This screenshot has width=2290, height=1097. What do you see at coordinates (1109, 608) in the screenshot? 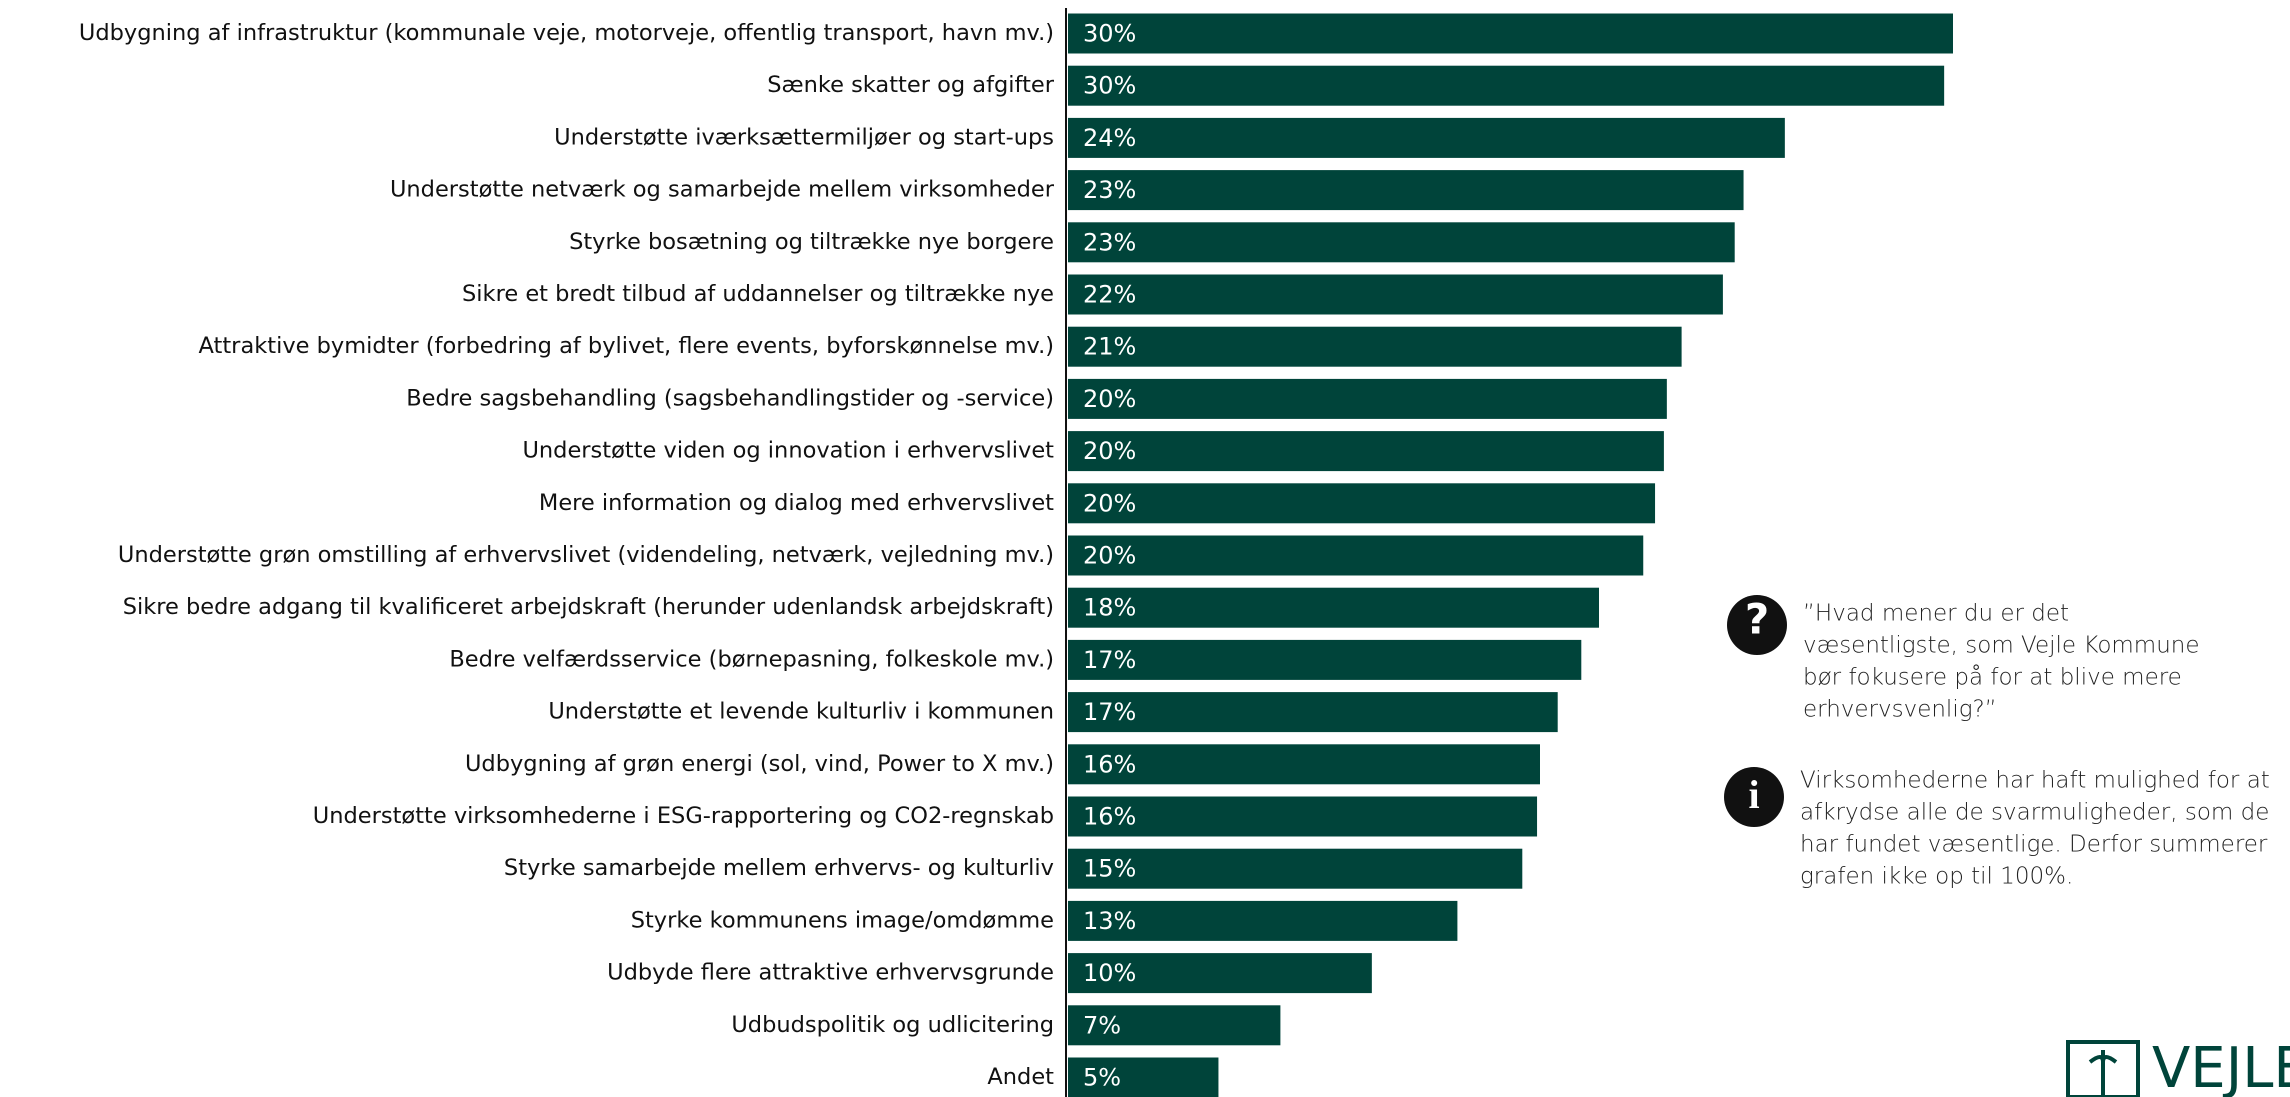
I see `value-label: 18%` at bounding box center [1109, 608].